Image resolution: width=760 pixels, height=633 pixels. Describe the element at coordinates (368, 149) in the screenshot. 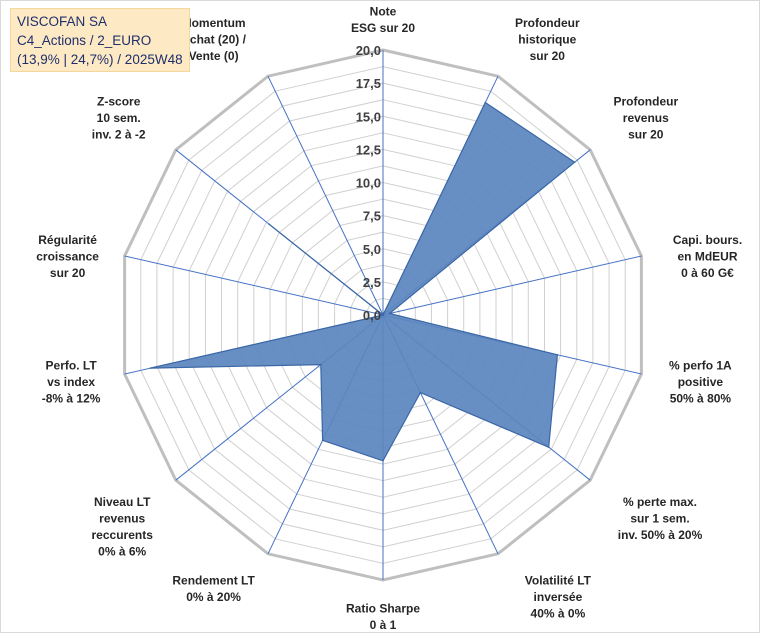

I see `radar-tick-label: 12,5` at that location.